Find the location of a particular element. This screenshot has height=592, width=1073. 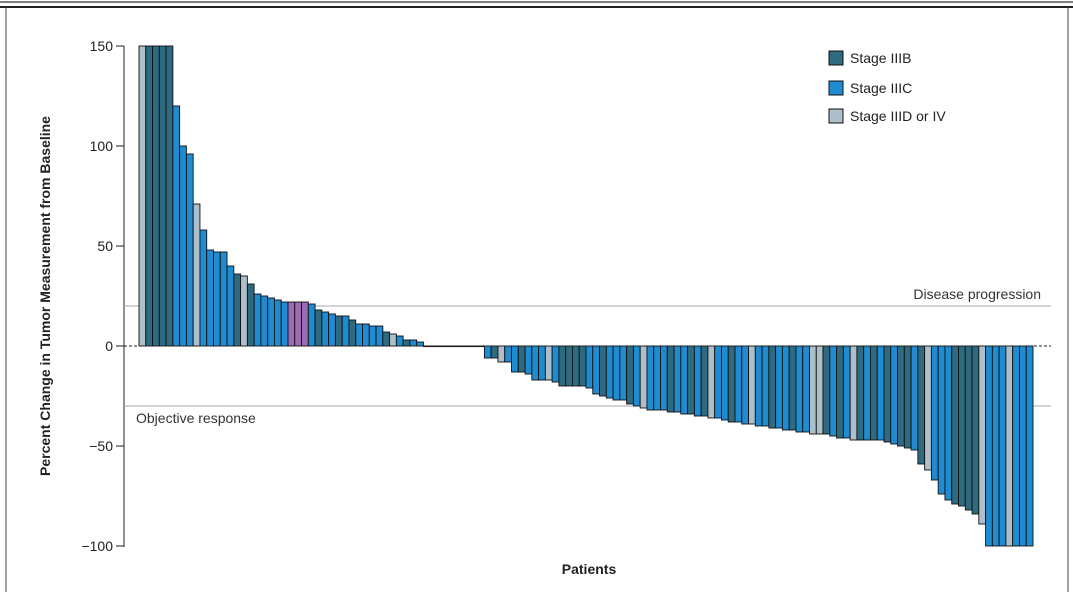

x-axis-title: Patients is located at coordinates (589, 569).